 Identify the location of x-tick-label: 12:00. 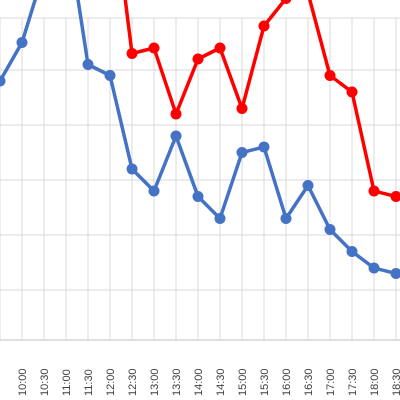
(111, 382).